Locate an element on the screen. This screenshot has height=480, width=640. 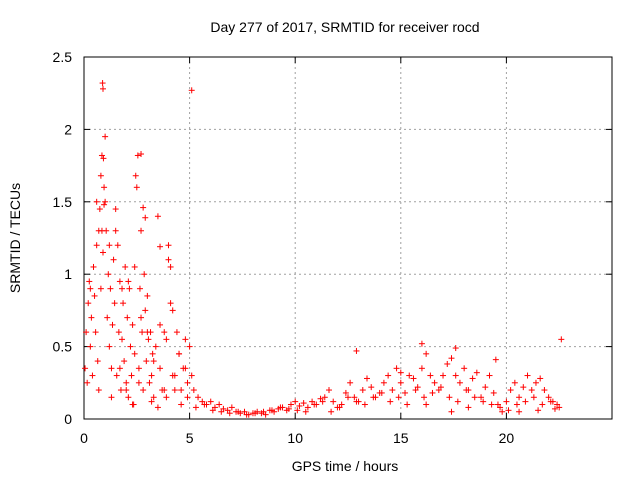
x-tick-label: 5 is located at coordinates (190, 438).